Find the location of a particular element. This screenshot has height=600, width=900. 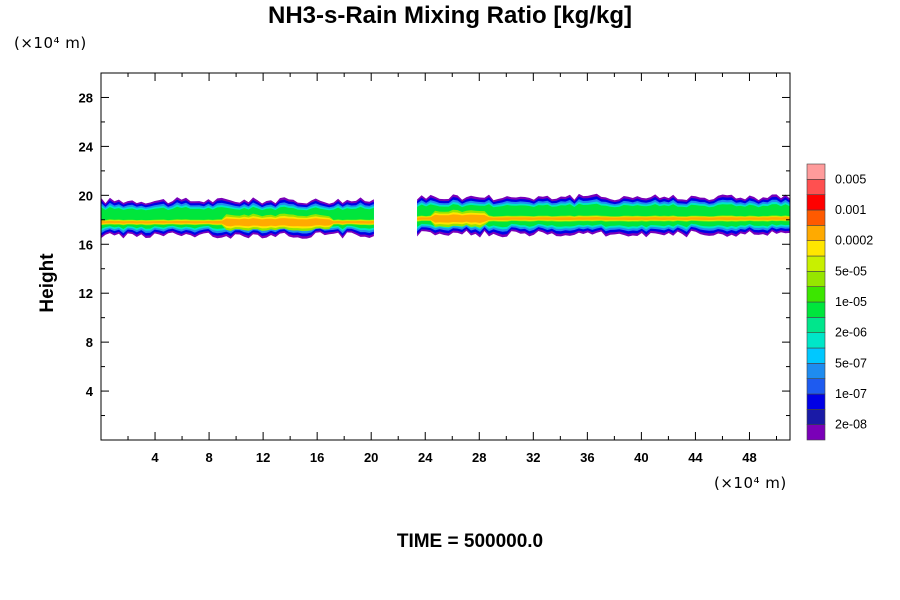

y-tick-label: 24 is located at coordinates (86, 146).